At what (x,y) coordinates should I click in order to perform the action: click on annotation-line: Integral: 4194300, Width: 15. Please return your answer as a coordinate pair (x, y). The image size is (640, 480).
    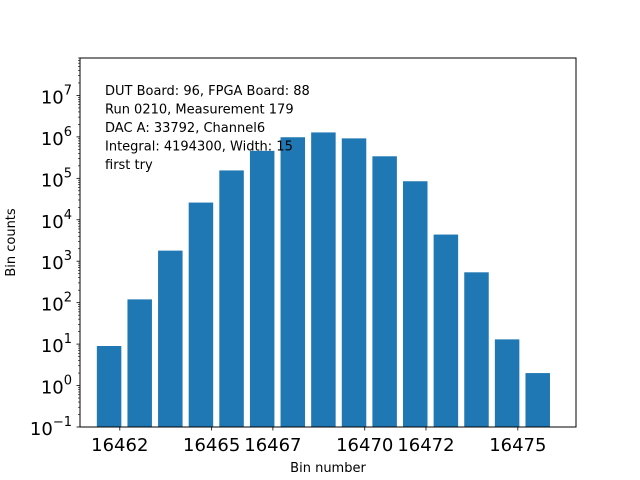
    Looking at the image, I should click on (199, 147).